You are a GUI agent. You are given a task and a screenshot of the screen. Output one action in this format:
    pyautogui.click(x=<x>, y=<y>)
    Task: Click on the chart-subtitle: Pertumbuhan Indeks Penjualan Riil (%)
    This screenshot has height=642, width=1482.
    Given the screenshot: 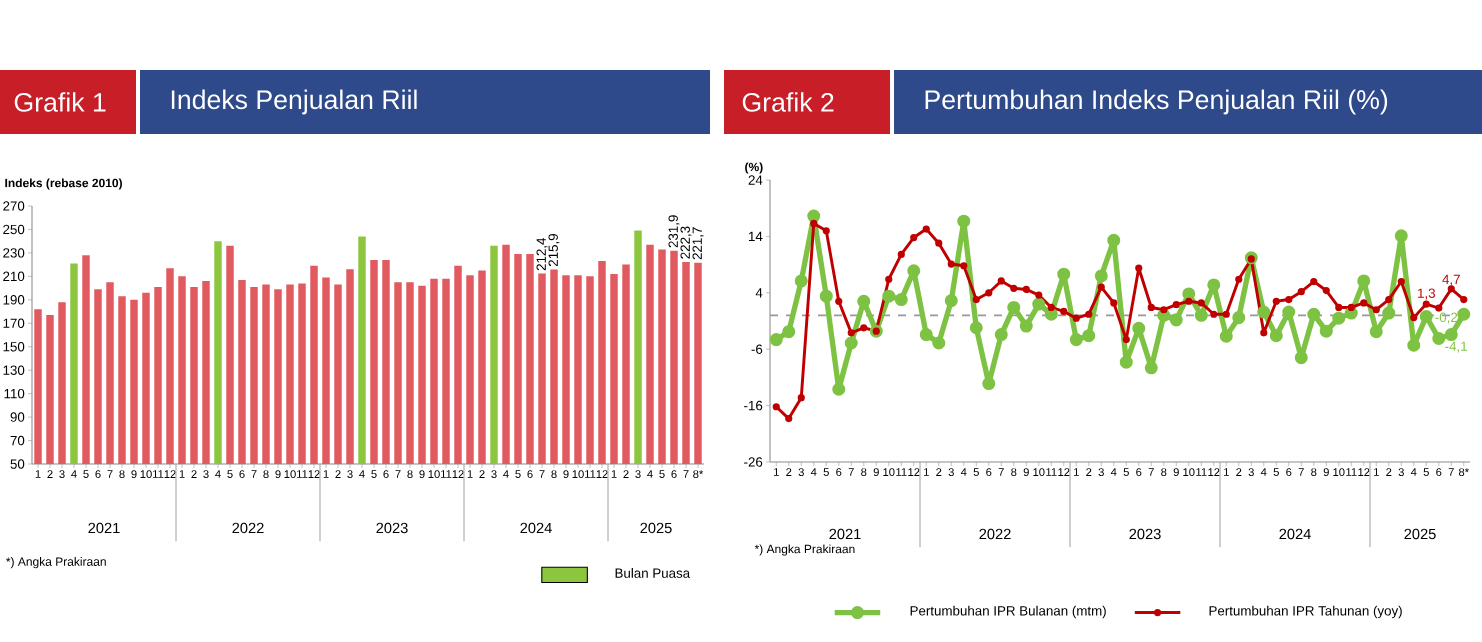 What is the action you would take?
    pyautogui.click(x=1156, y=102)
    